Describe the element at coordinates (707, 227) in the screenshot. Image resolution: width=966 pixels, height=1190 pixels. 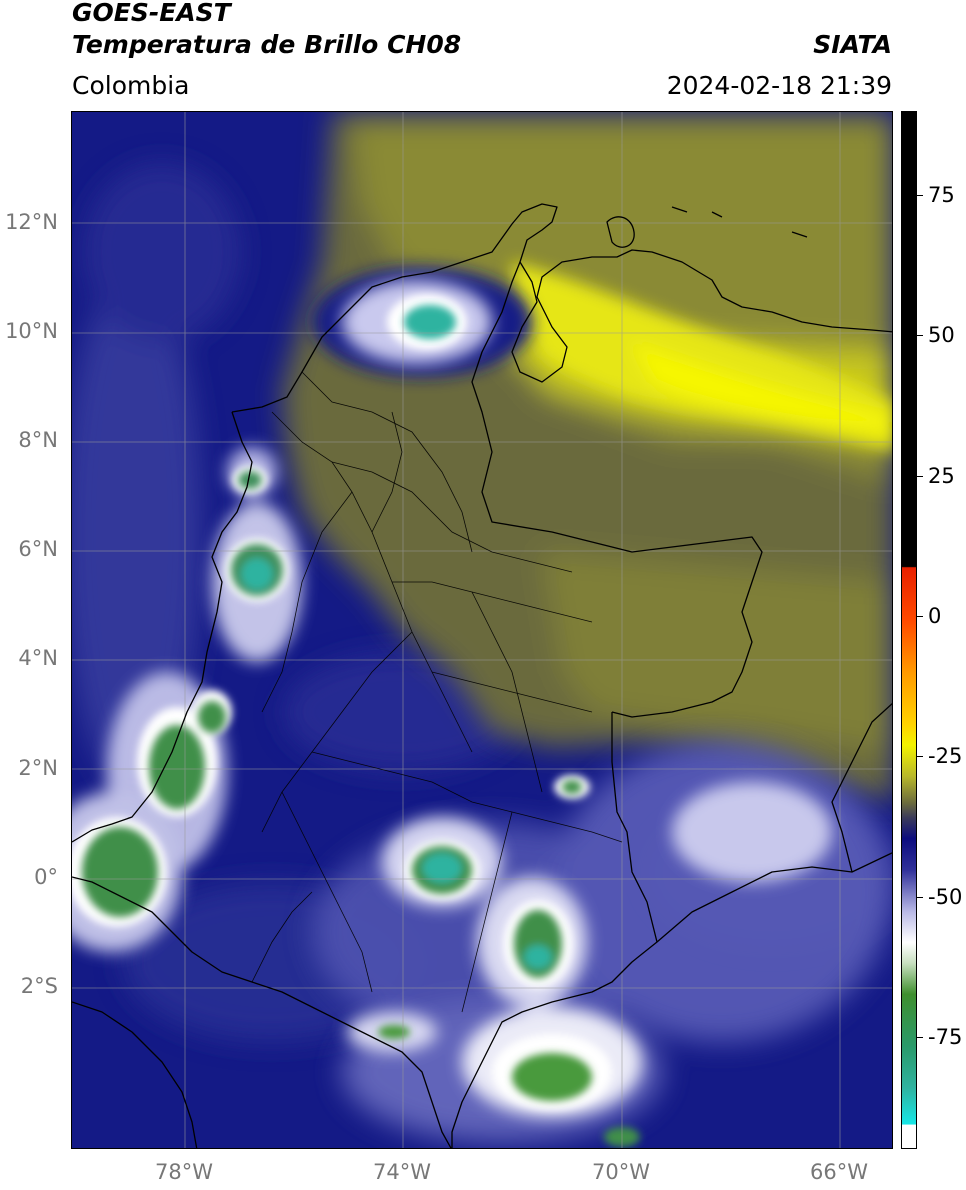
I see `coastline-caribbean-islands` at that location.